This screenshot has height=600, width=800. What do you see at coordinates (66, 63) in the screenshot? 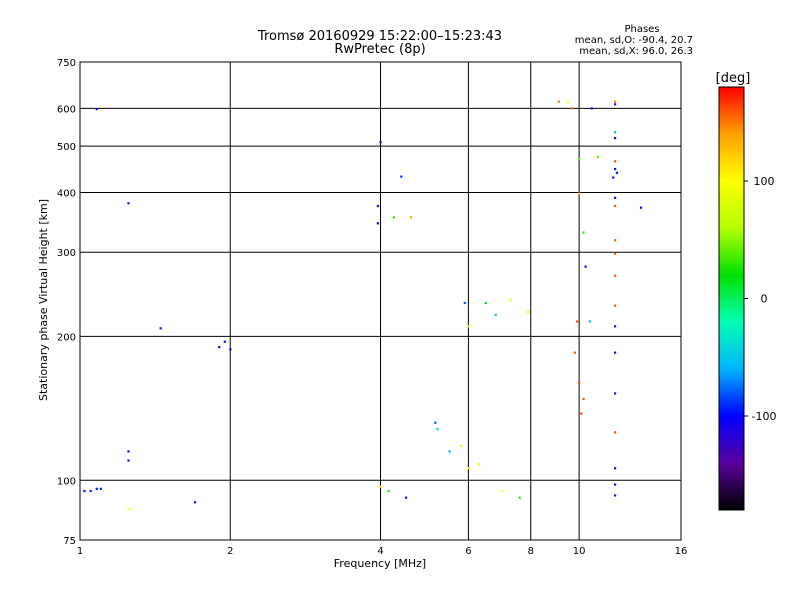
I see `y-tick-label: 750` at bounding box center [66, 63].